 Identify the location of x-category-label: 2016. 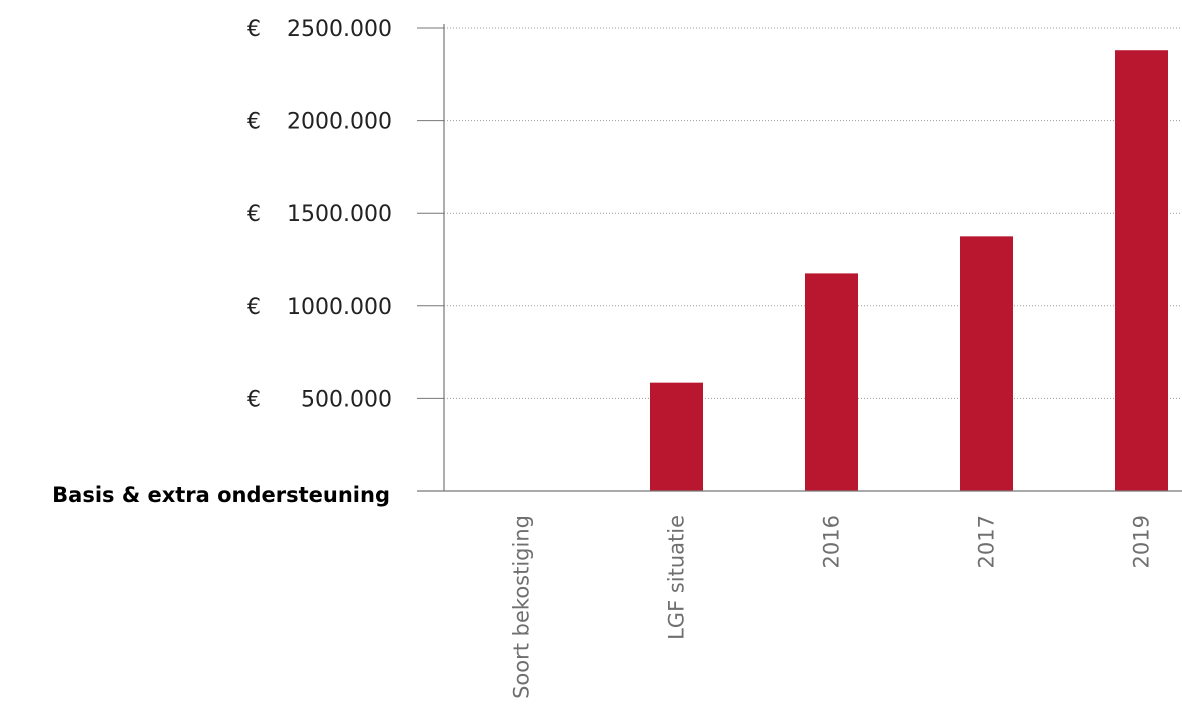
(832, 541).